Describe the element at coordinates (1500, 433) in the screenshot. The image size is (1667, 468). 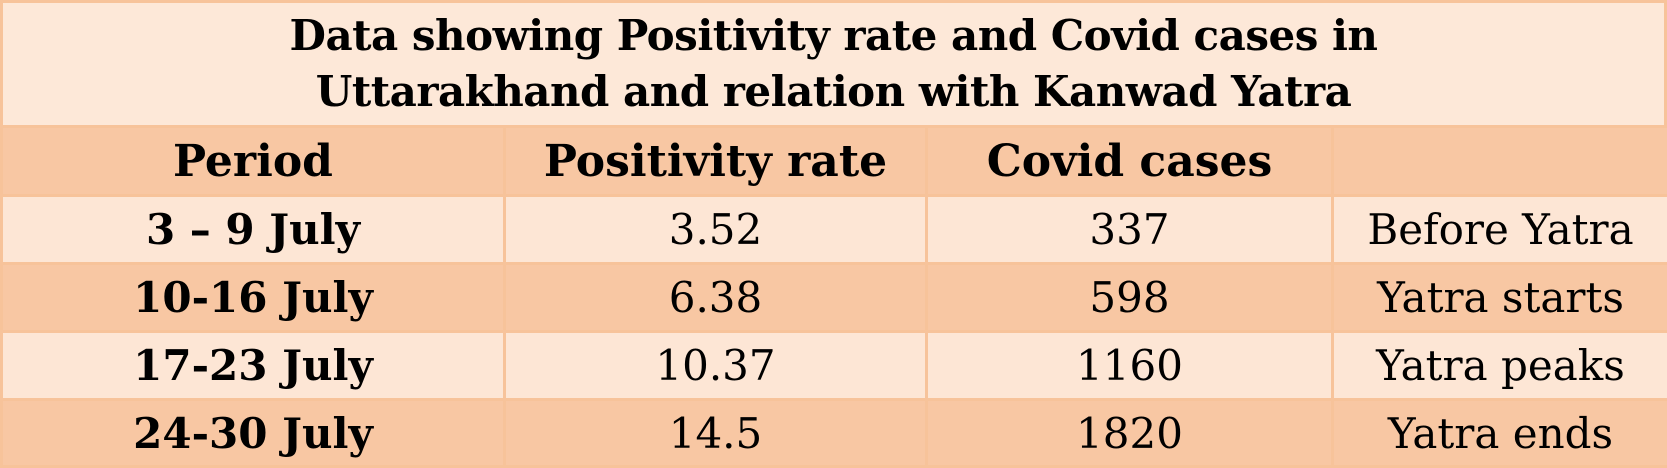
I see `note-cell: Yatra ends` at that location.